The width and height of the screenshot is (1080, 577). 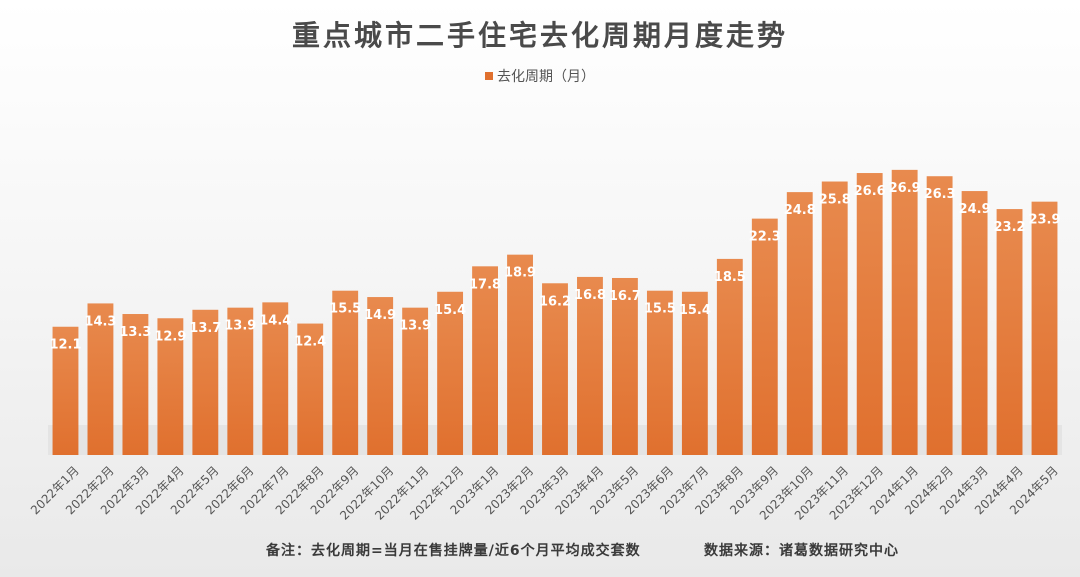 I want to click on data-label: 14.3, so click(x=100, y=321).